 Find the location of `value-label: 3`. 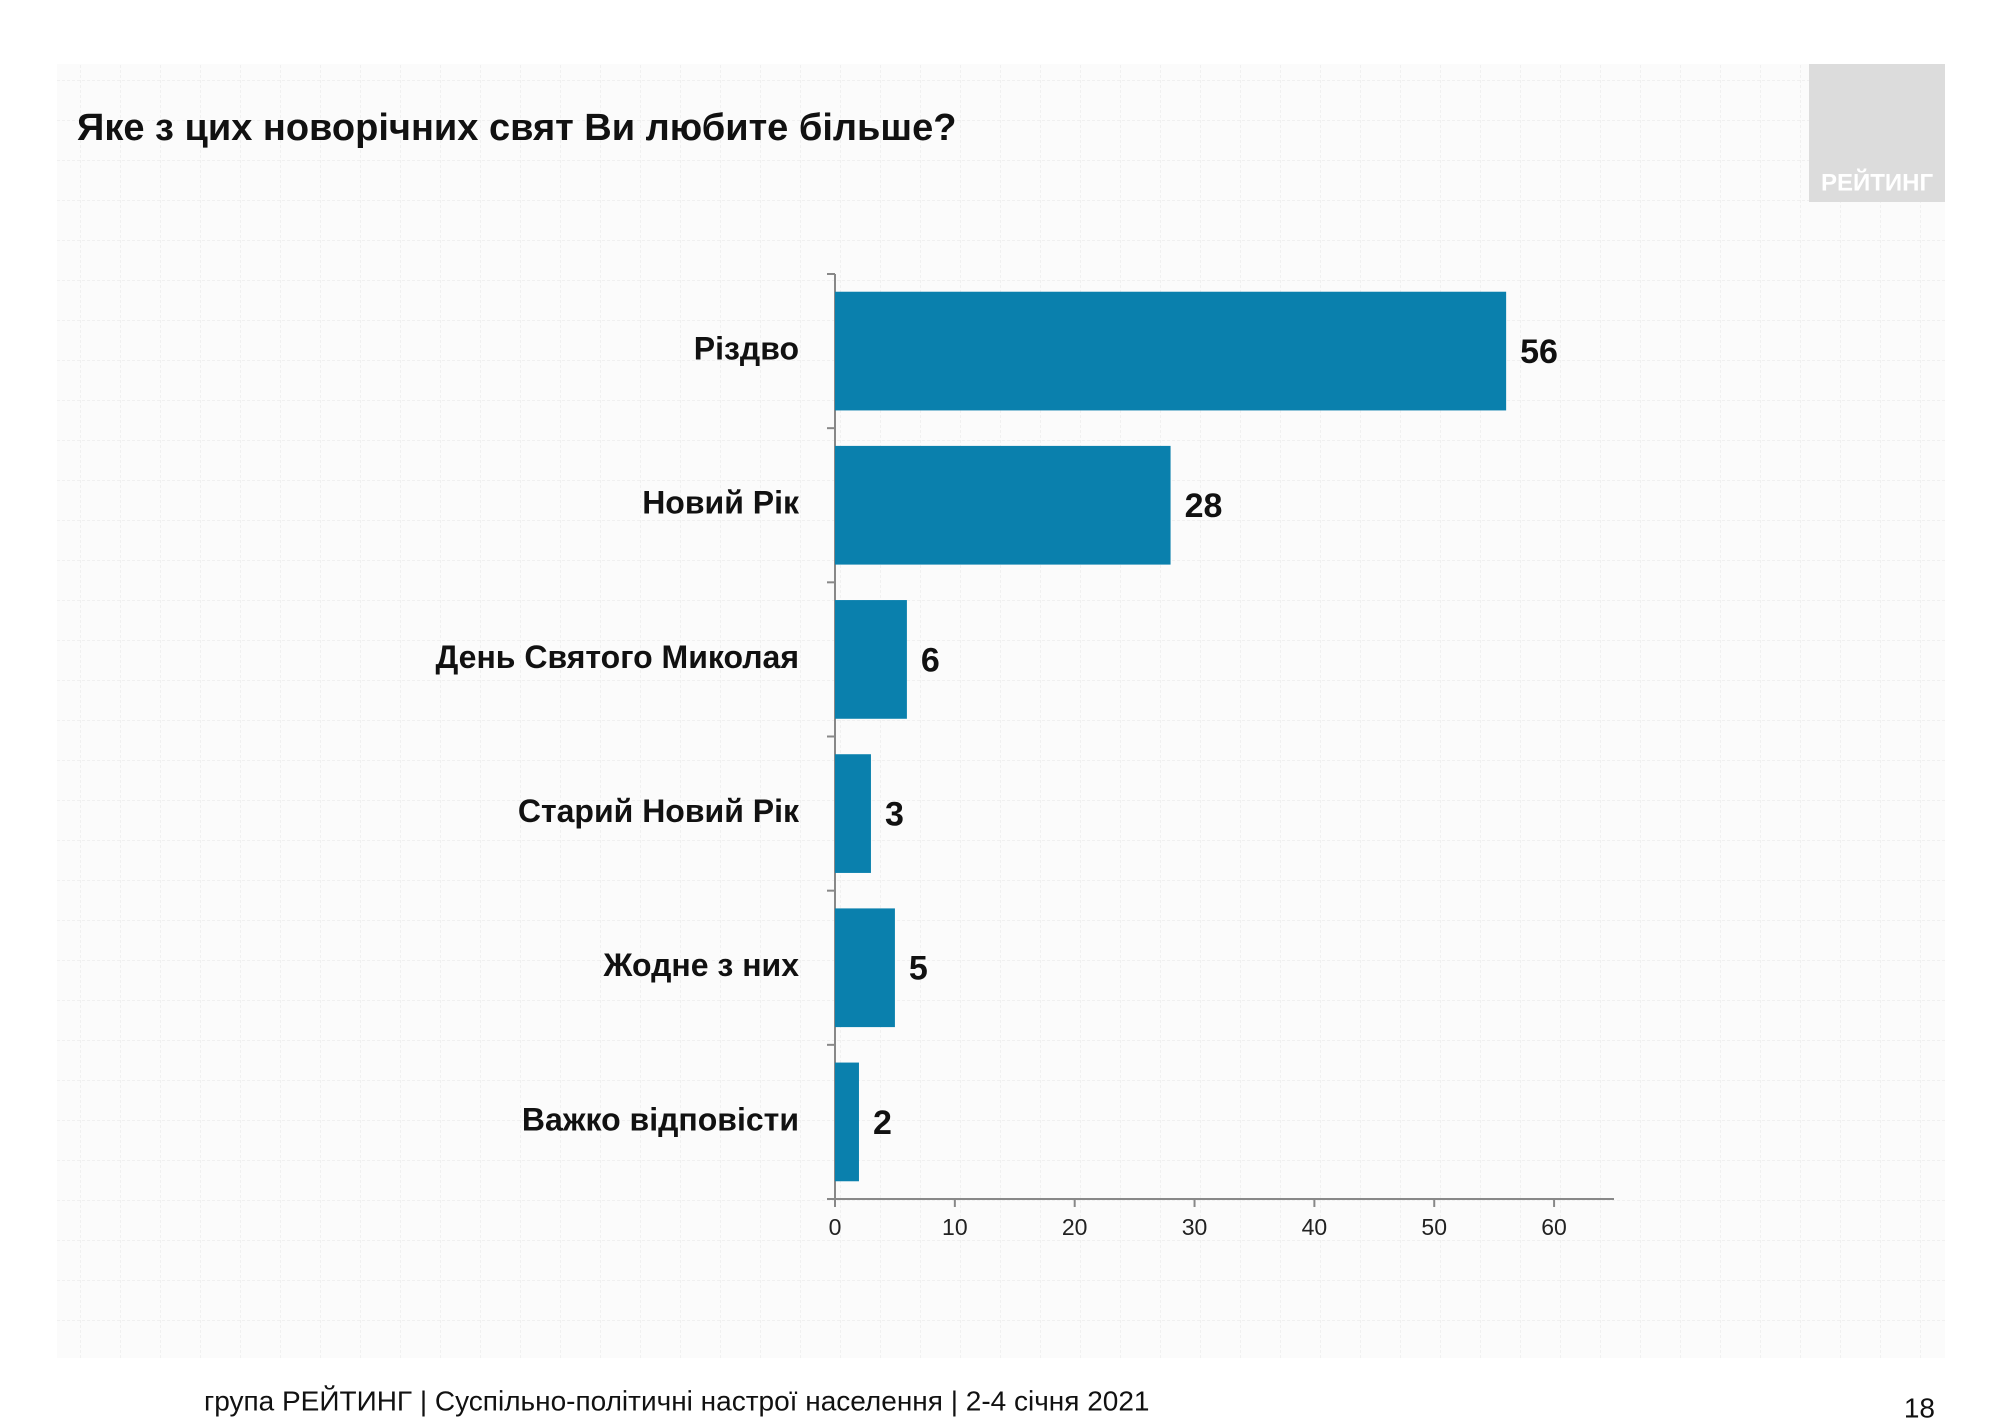

value-label: 3 is located at coordinates (894, 815).